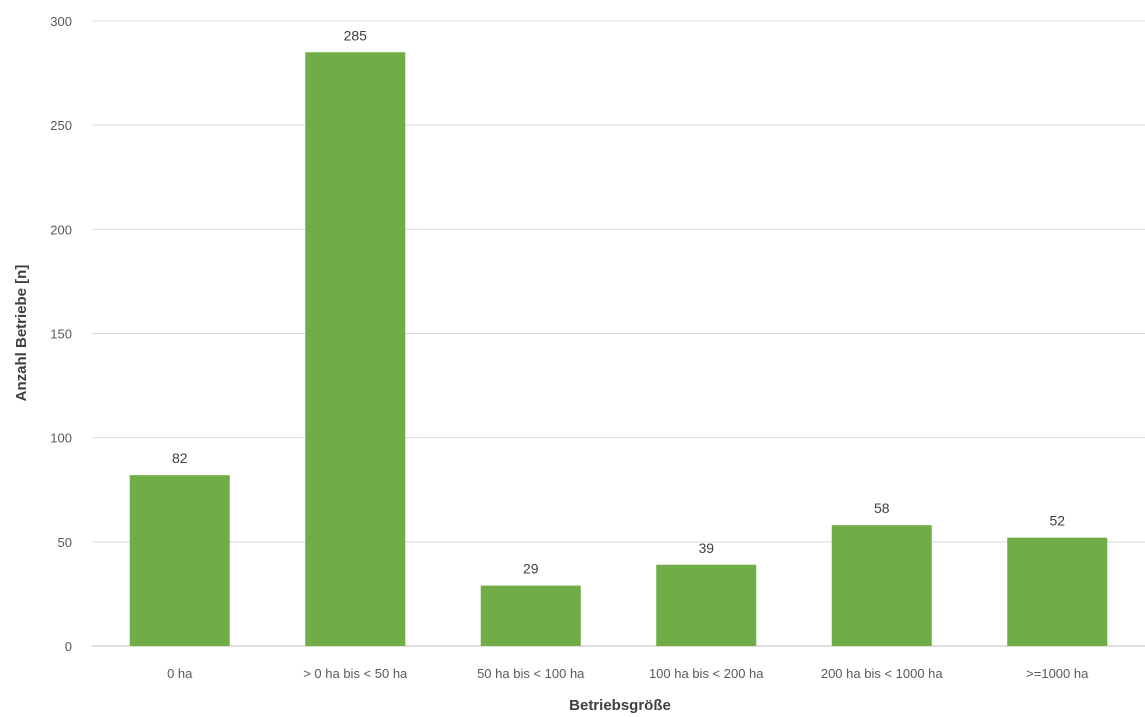  I want to click on y-tick-label: 300, so click(61, 21).